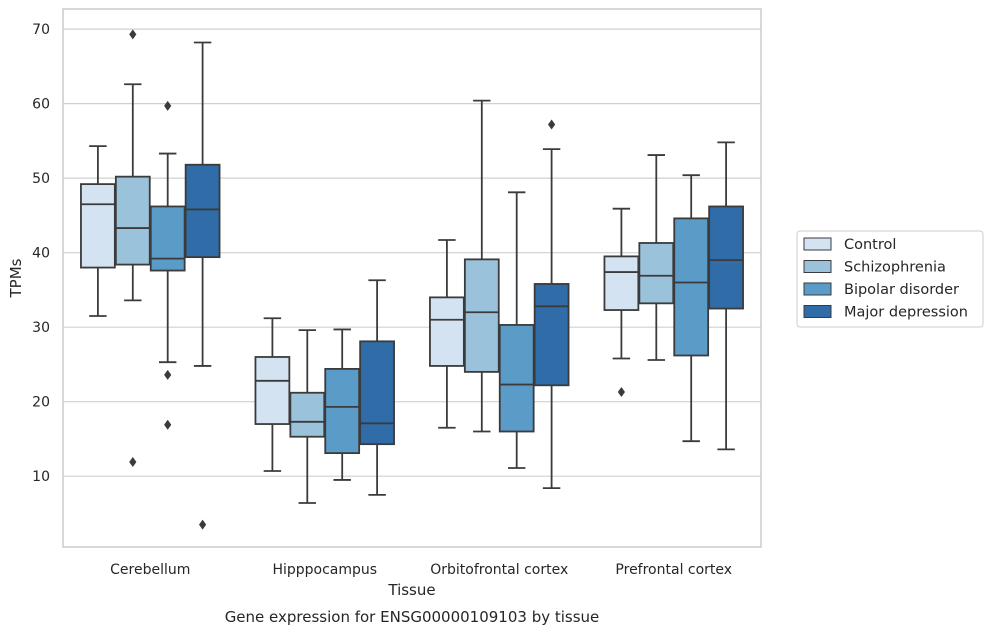 Image resolution: width=993 pixels, height=634 pixels. Describe the element at coordinates (41, 403) in the screenshot. I see `y-tick-label-20: 20` at that location.